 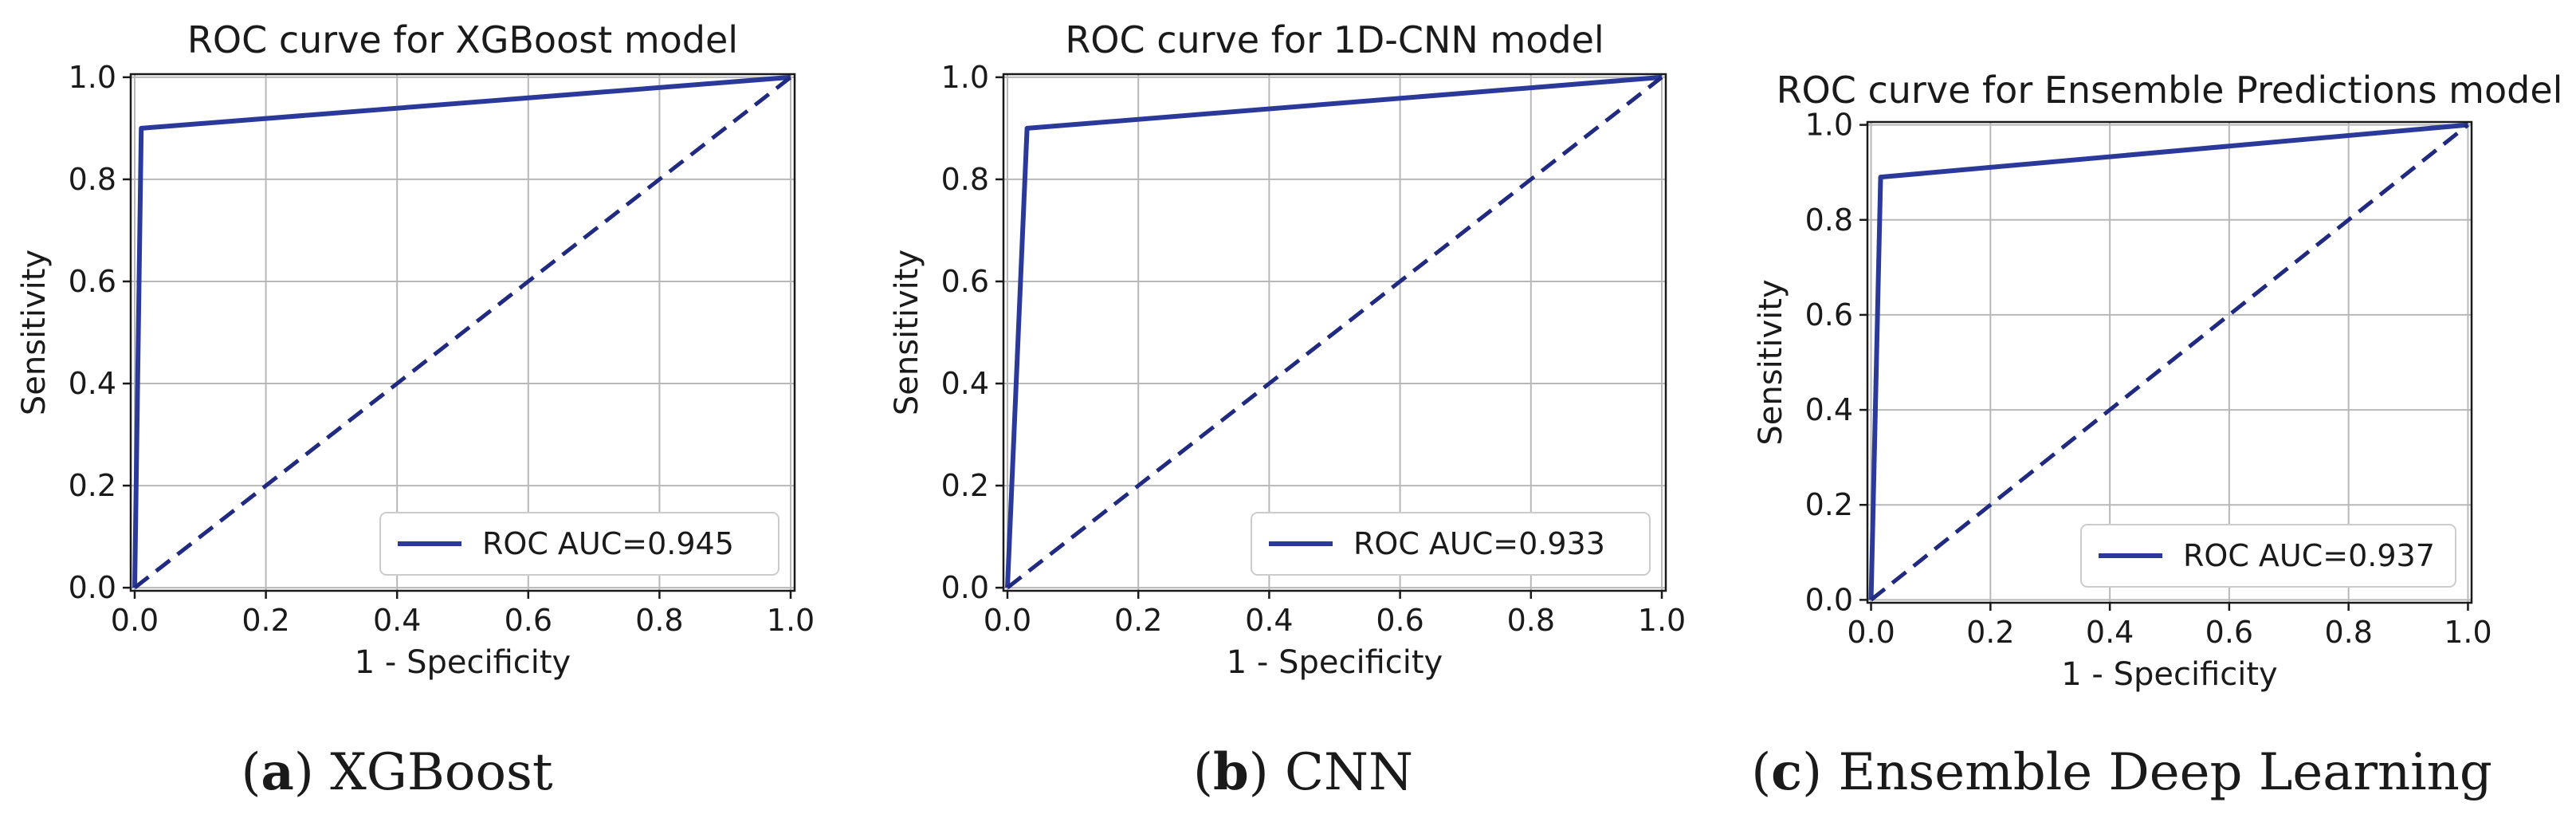 What do you see at coordinates (423, 772) in the screenshot?
I see `caption-text: ) XGBoost` at bounding box center [423, 772].